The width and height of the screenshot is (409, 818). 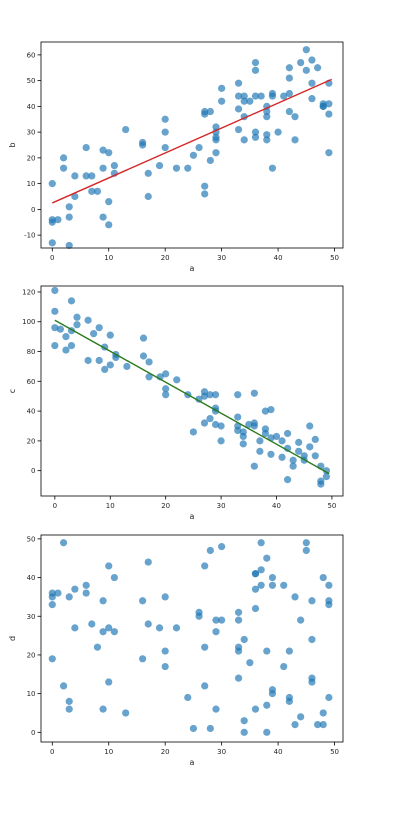 I want to click on x-tick-label: 40, so click(x=276, y=506).